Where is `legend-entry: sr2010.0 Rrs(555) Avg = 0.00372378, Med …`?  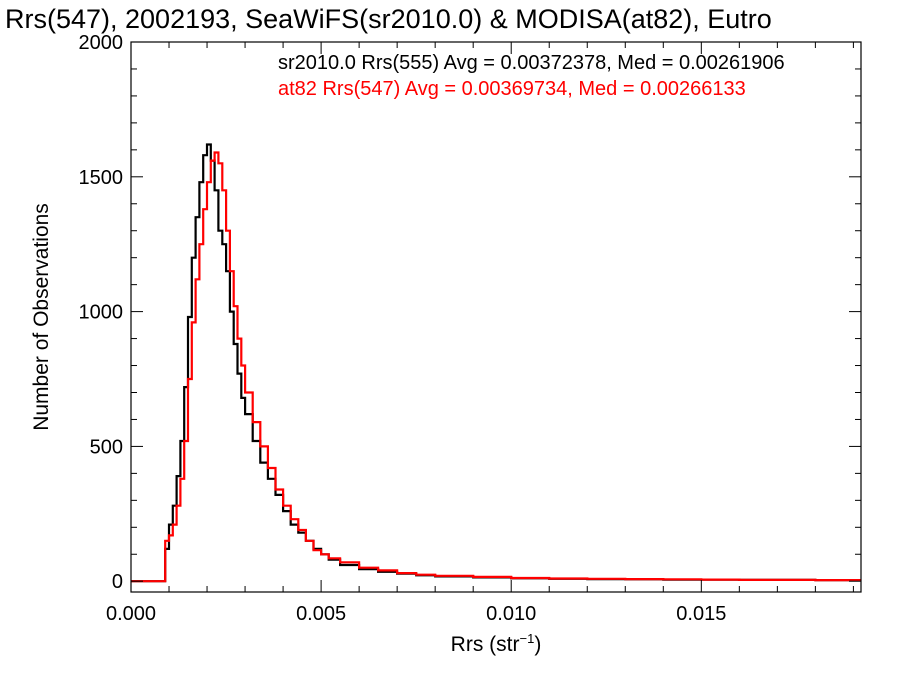 legend-entry: sr2010.0 Rrs(555) Avg = 0.00372378, Med … is located at coordinates (531, 63).